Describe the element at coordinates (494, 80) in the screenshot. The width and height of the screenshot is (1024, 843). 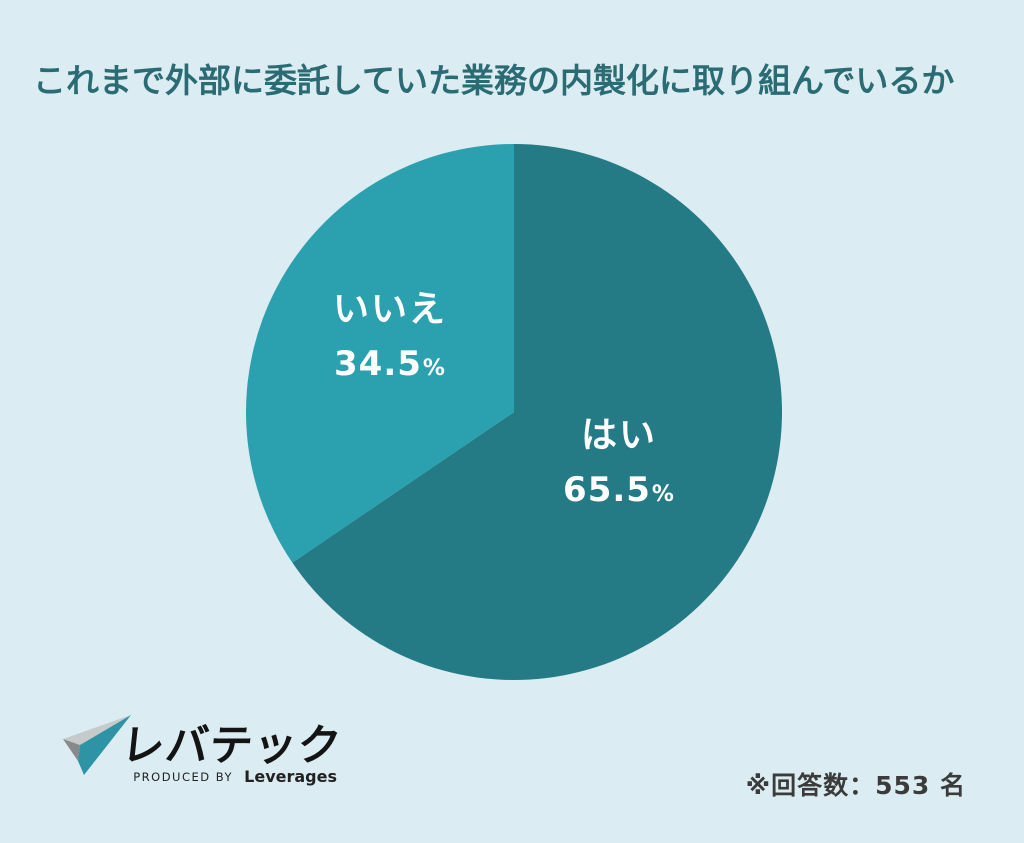
I see `chart-title: これまで外部に委託していた業務の内製化に取り組んでいるか` at that location.